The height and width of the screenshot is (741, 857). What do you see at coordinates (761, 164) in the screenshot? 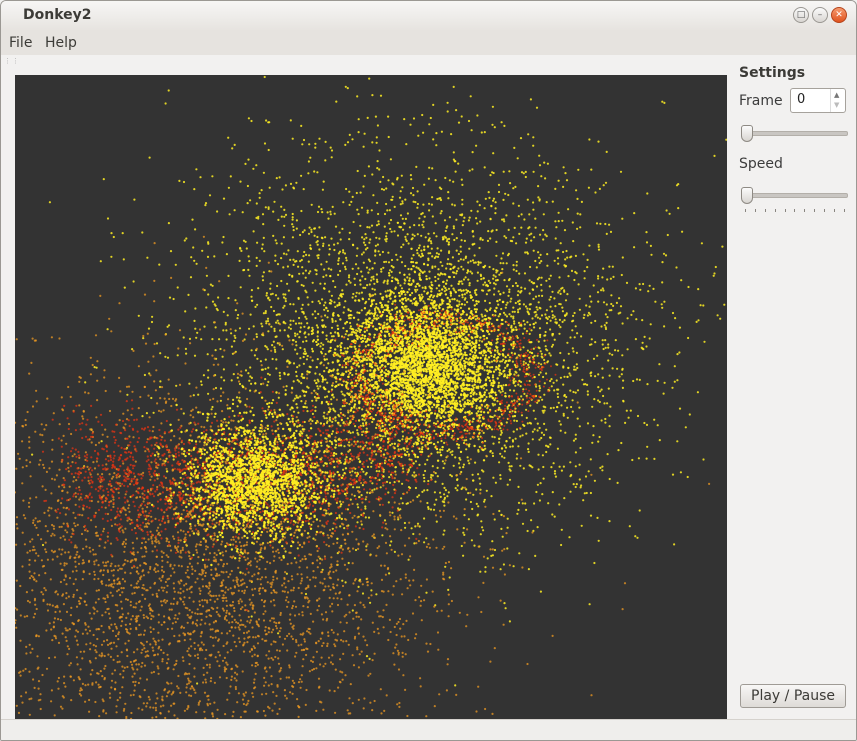
I see `speed-label: Speed` at bounding box center [761, 164].